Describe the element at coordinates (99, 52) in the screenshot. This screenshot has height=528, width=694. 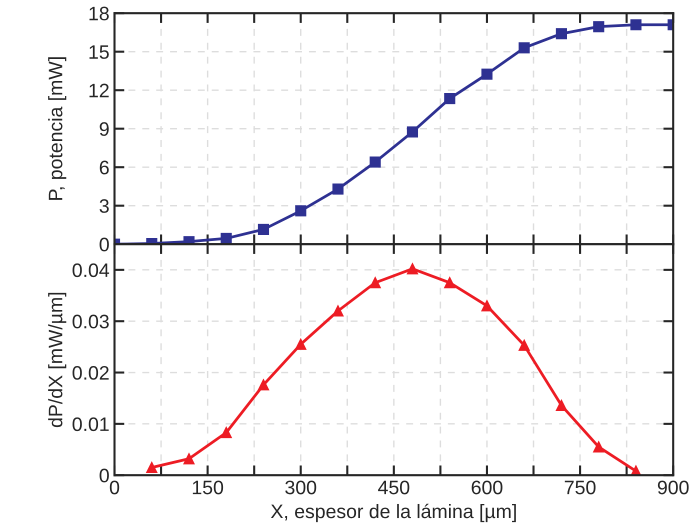
I see `y-tick-label: 15` at that location.